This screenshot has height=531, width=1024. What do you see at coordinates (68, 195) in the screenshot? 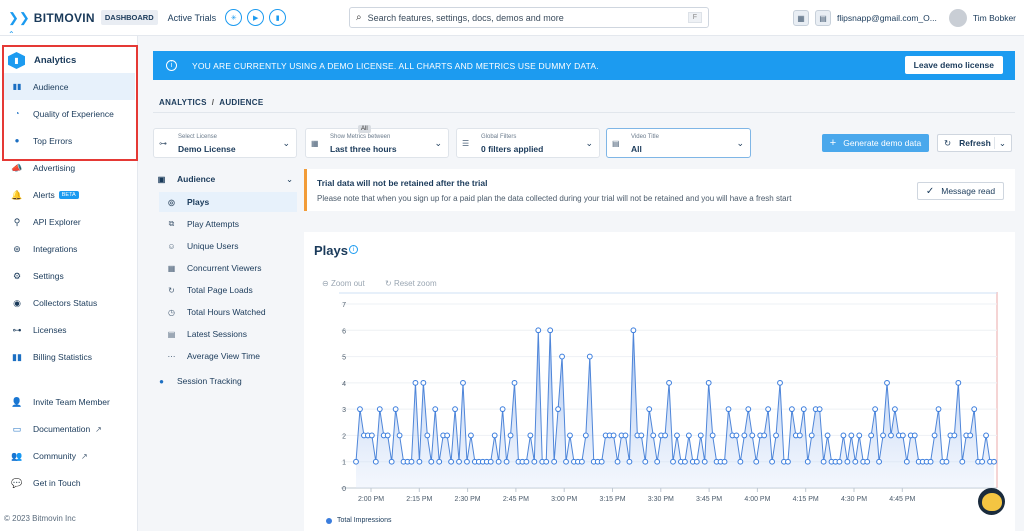
I see `sidebar-item-alerts: 🔔 Alerts BETA` at bounding box center [68, 195].